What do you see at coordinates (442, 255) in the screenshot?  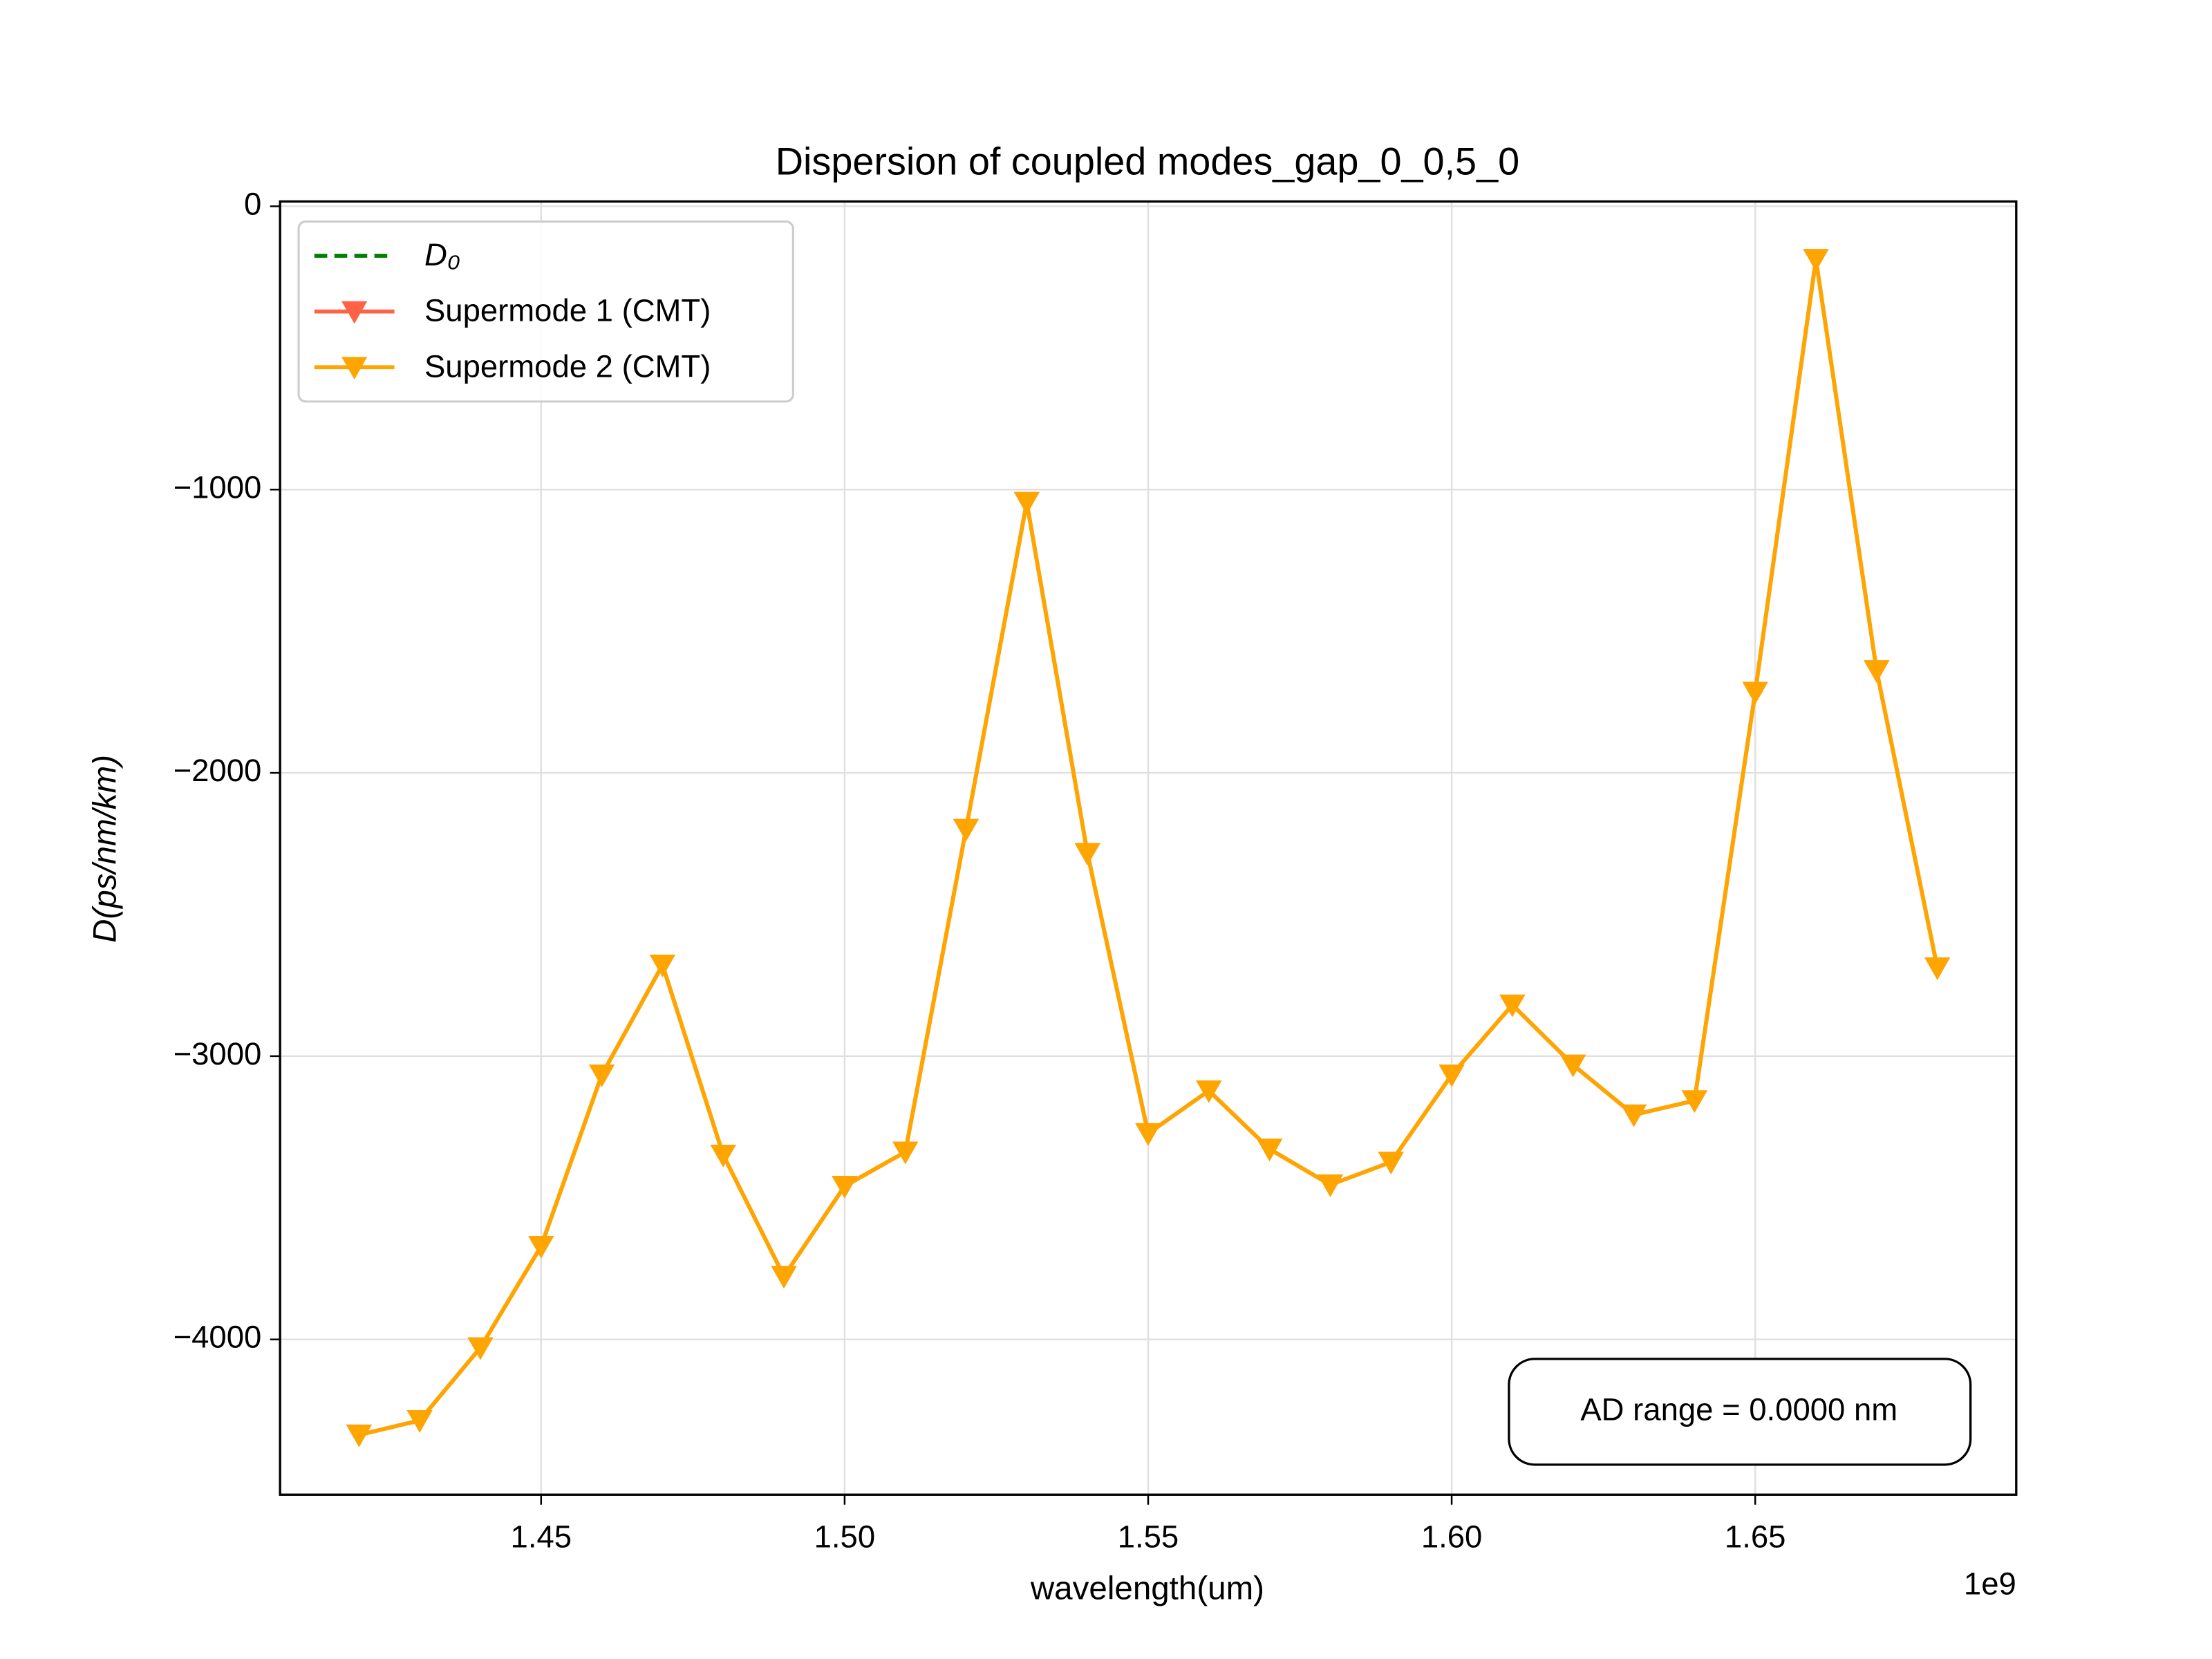 I see `legend-label: D₀` at bounding box center [442, 255].